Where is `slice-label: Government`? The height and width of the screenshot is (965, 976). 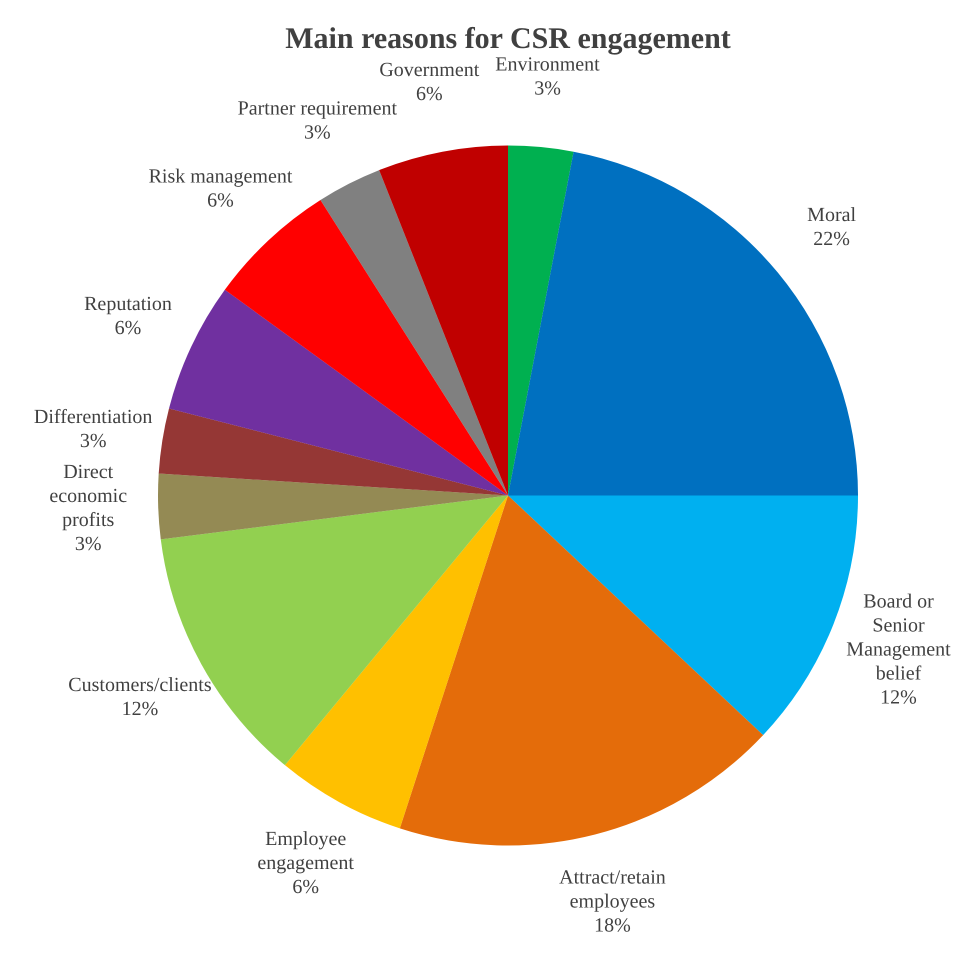
slice-label: Government is located at coordinates (429, 70).